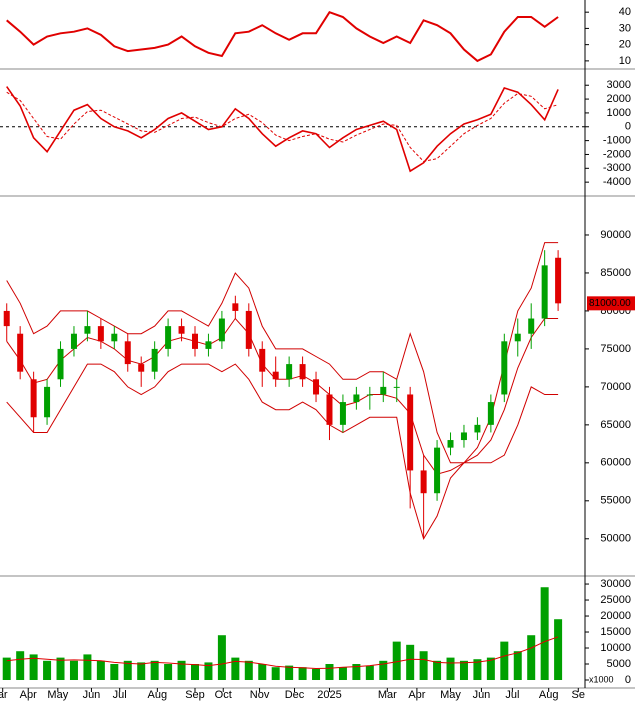 The image size is (635, 702). Describe the element at coordinates (615, 501) in the screenshot. I see `y-tick-label: 55000` at that location.